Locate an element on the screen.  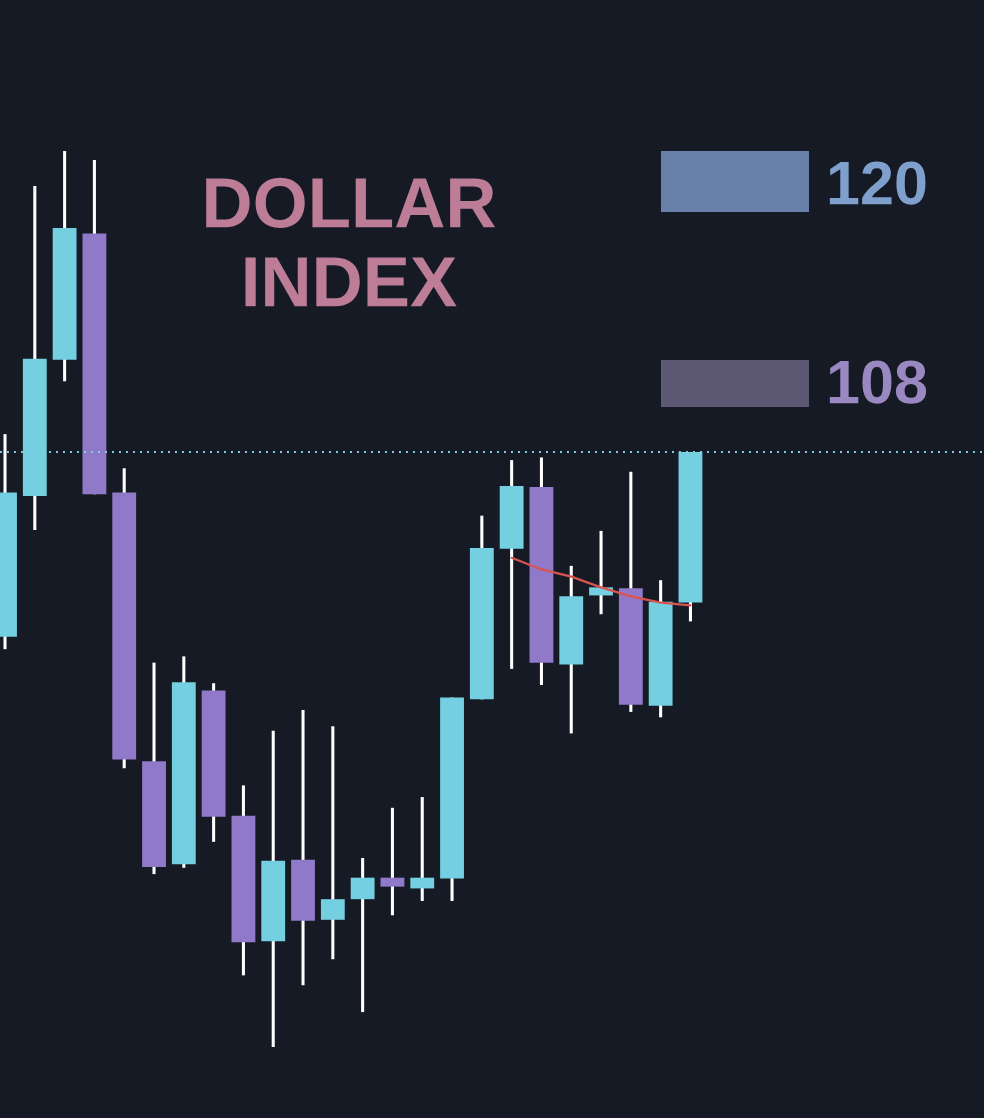
text: 120 is located at coordinates (877, 183).